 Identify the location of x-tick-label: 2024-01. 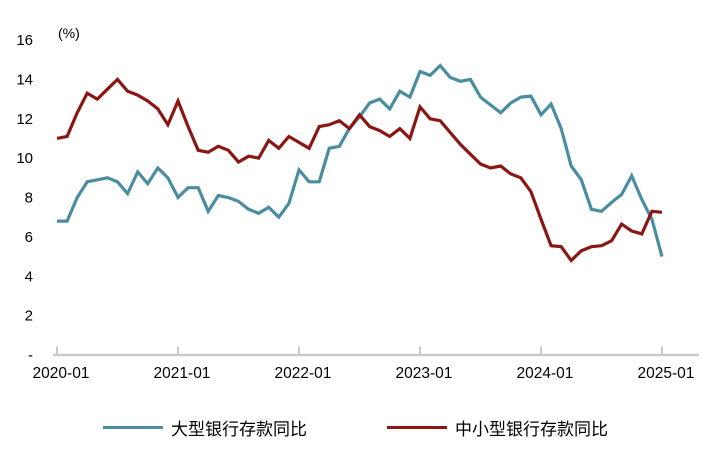
(545, 373).